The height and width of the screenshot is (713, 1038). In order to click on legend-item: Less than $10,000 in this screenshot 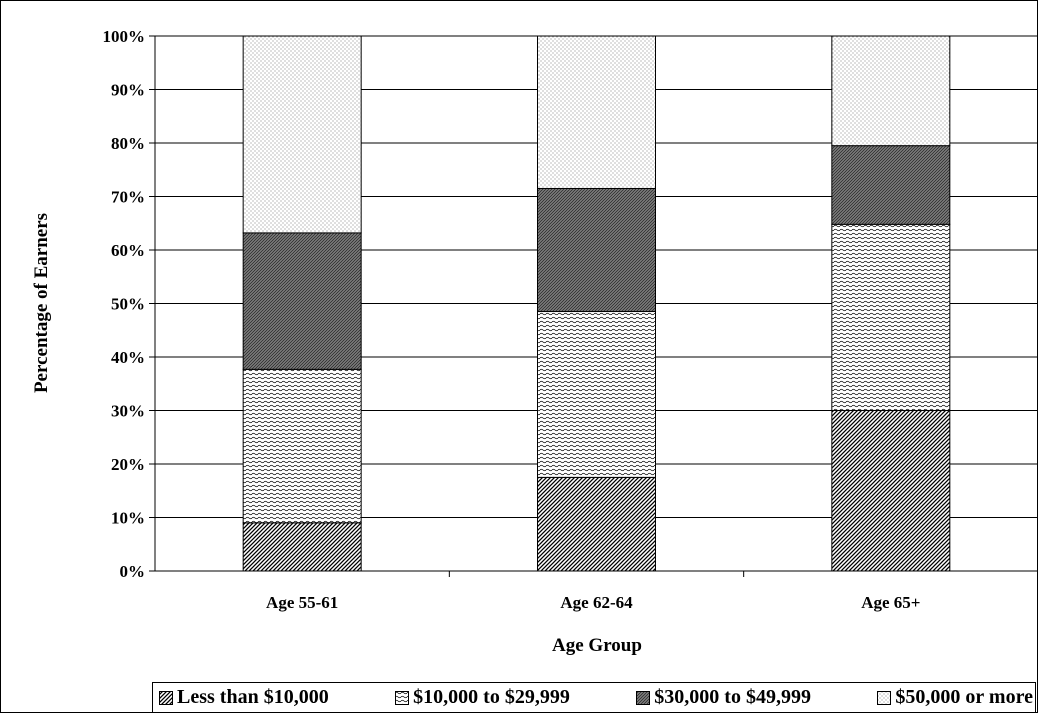, I will do `click(244, 697)`.